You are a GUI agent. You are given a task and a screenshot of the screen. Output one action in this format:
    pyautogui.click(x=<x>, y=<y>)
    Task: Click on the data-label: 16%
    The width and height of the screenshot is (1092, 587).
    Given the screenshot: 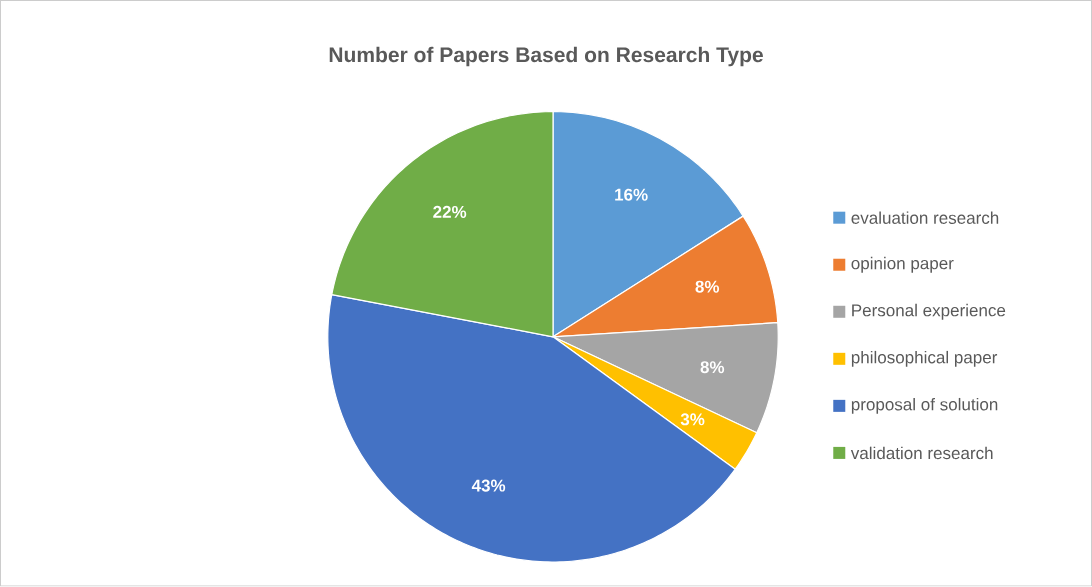 What is the action you would take?
    pyautogui.click(x=631, y=194)
    